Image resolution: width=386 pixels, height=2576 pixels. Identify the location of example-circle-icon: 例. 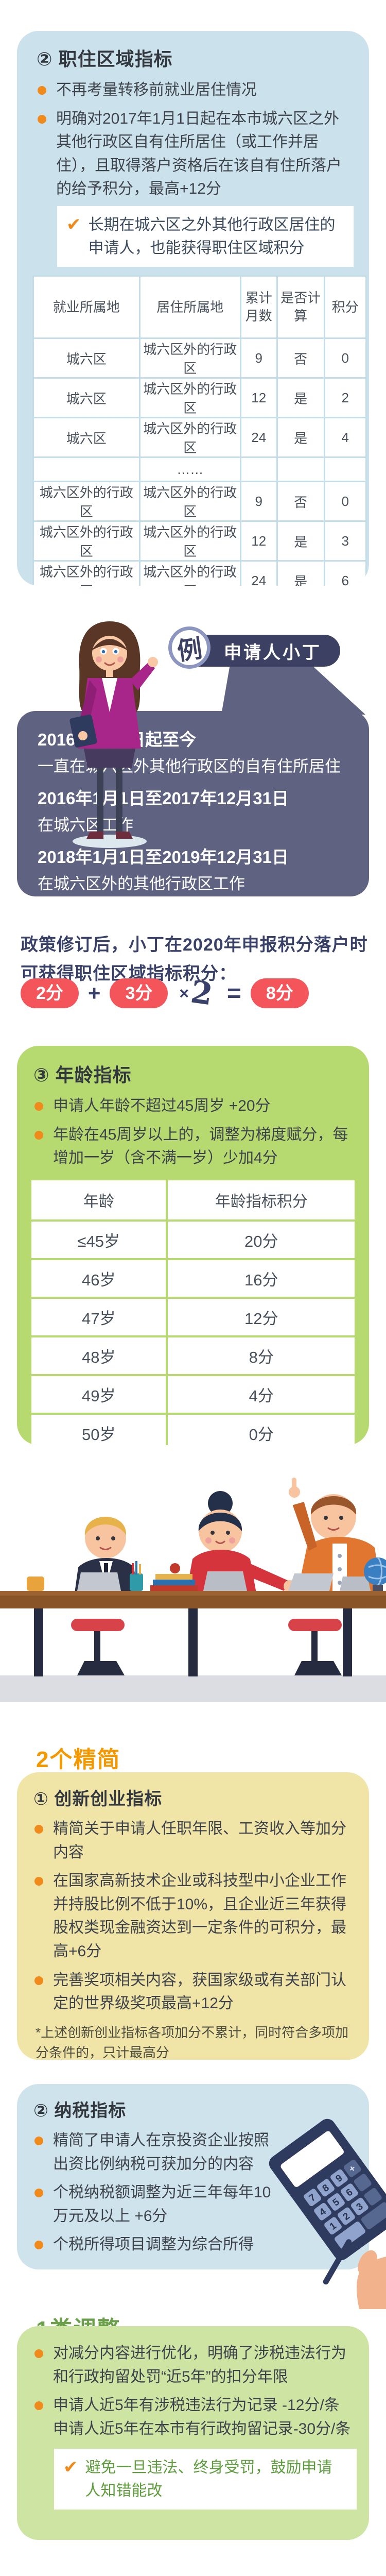
(189, 647).